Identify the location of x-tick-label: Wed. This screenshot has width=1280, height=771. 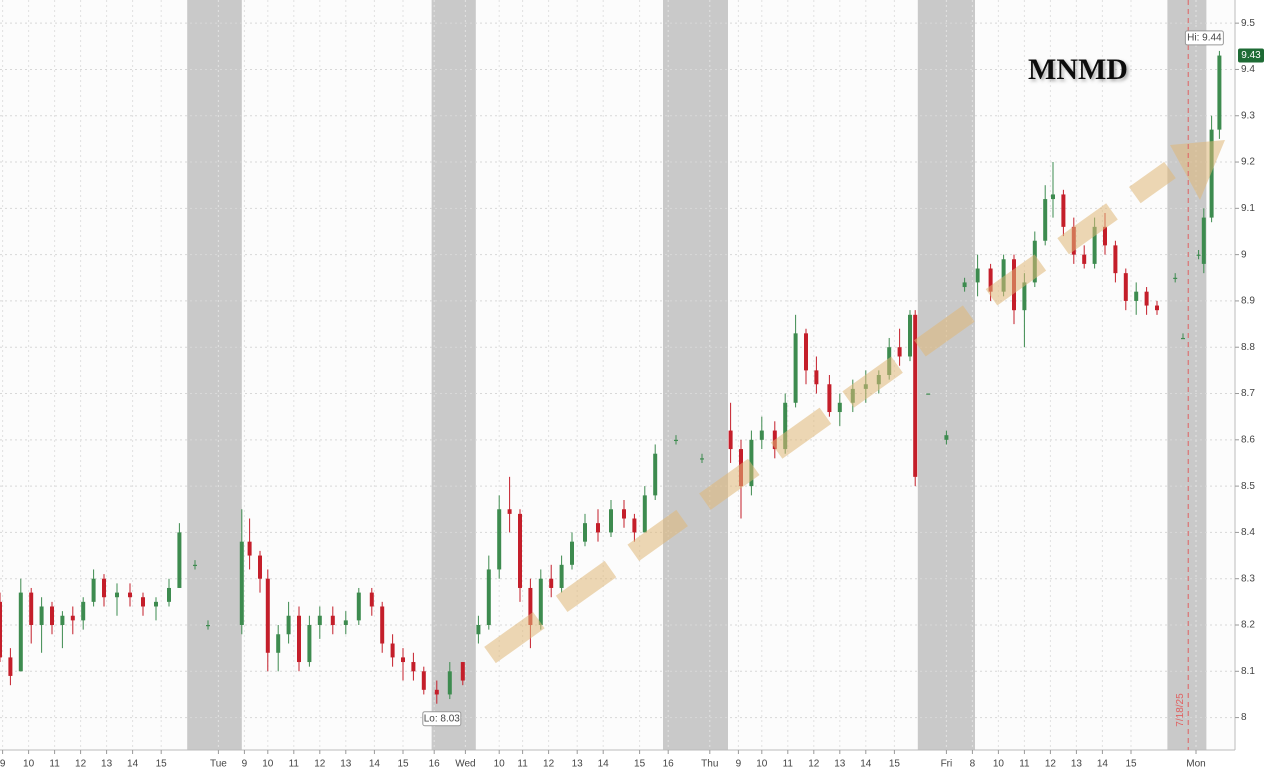
(465, 764).